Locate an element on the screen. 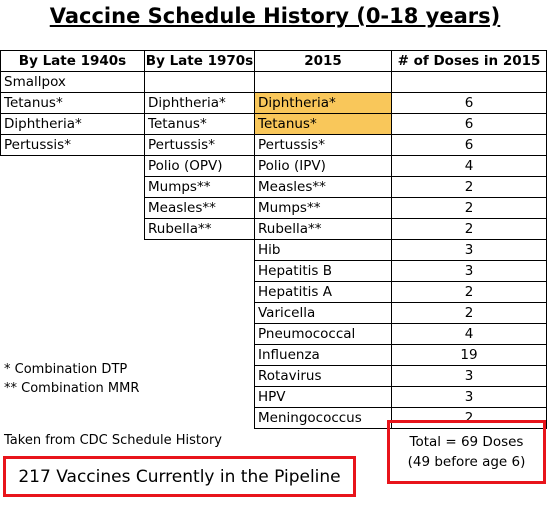 The height and width of the screenshot is (505, 550). table-row: Diphtheria* Tetanus* Tetanus* 6 is located at coordinates (273, 124).